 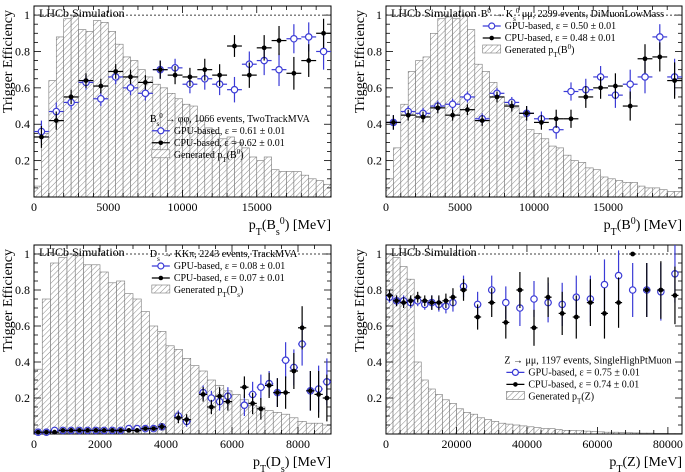 I want to click on x-axis-title: pT(B0) [MeV], so click(x=643, y=227).